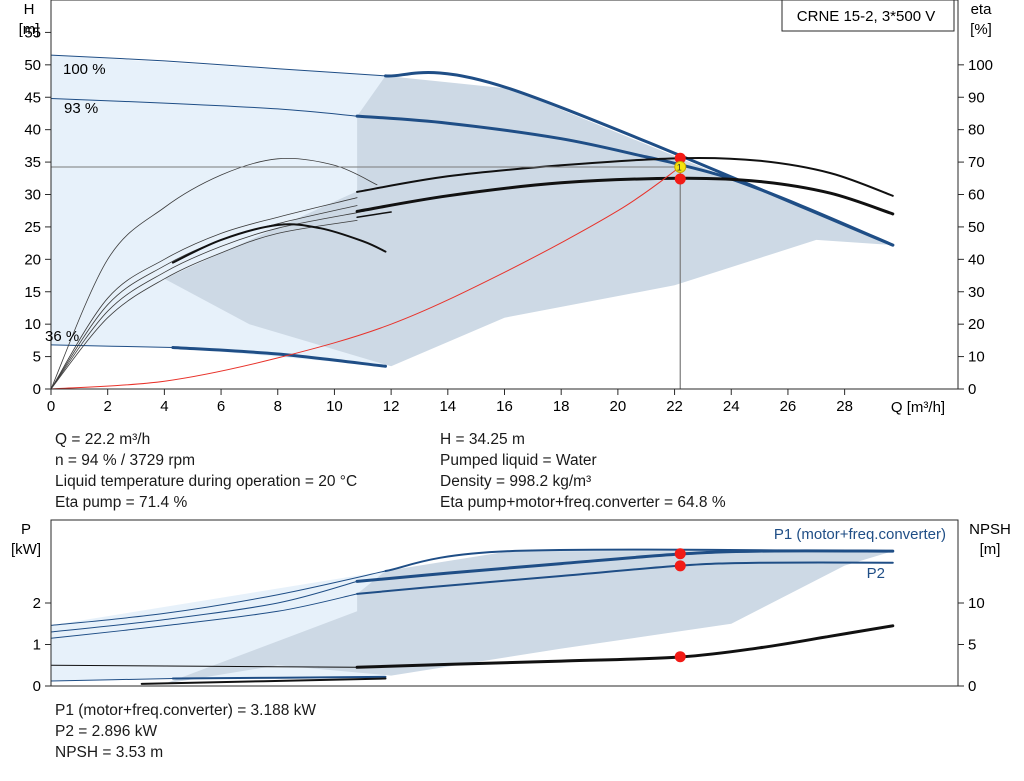  I want to click on y-tick-label-left: 5, so click(37, 357).